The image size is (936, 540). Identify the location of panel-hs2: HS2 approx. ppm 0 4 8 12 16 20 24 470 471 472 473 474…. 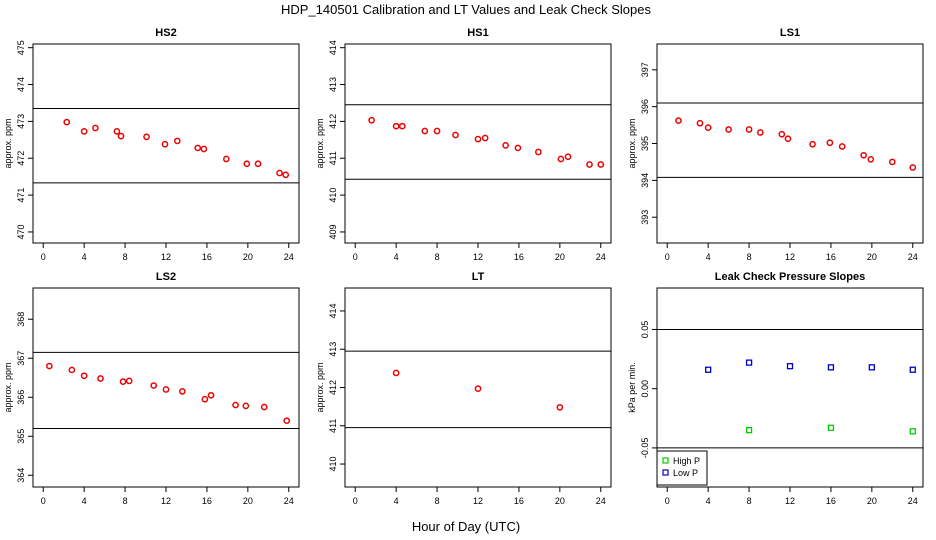
(151, 144).